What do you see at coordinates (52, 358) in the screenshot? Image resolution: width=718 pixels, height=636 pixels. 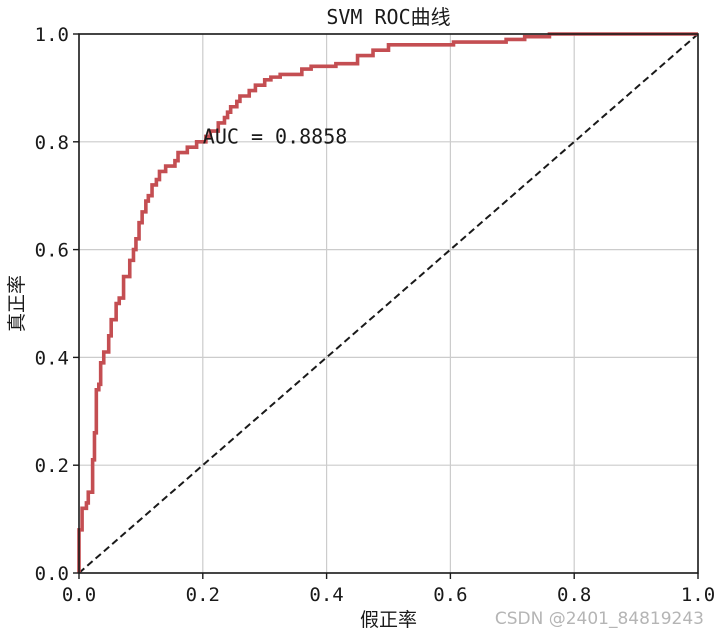 I see `y-tick-label: 0.4` at bounding box center [52, 358].